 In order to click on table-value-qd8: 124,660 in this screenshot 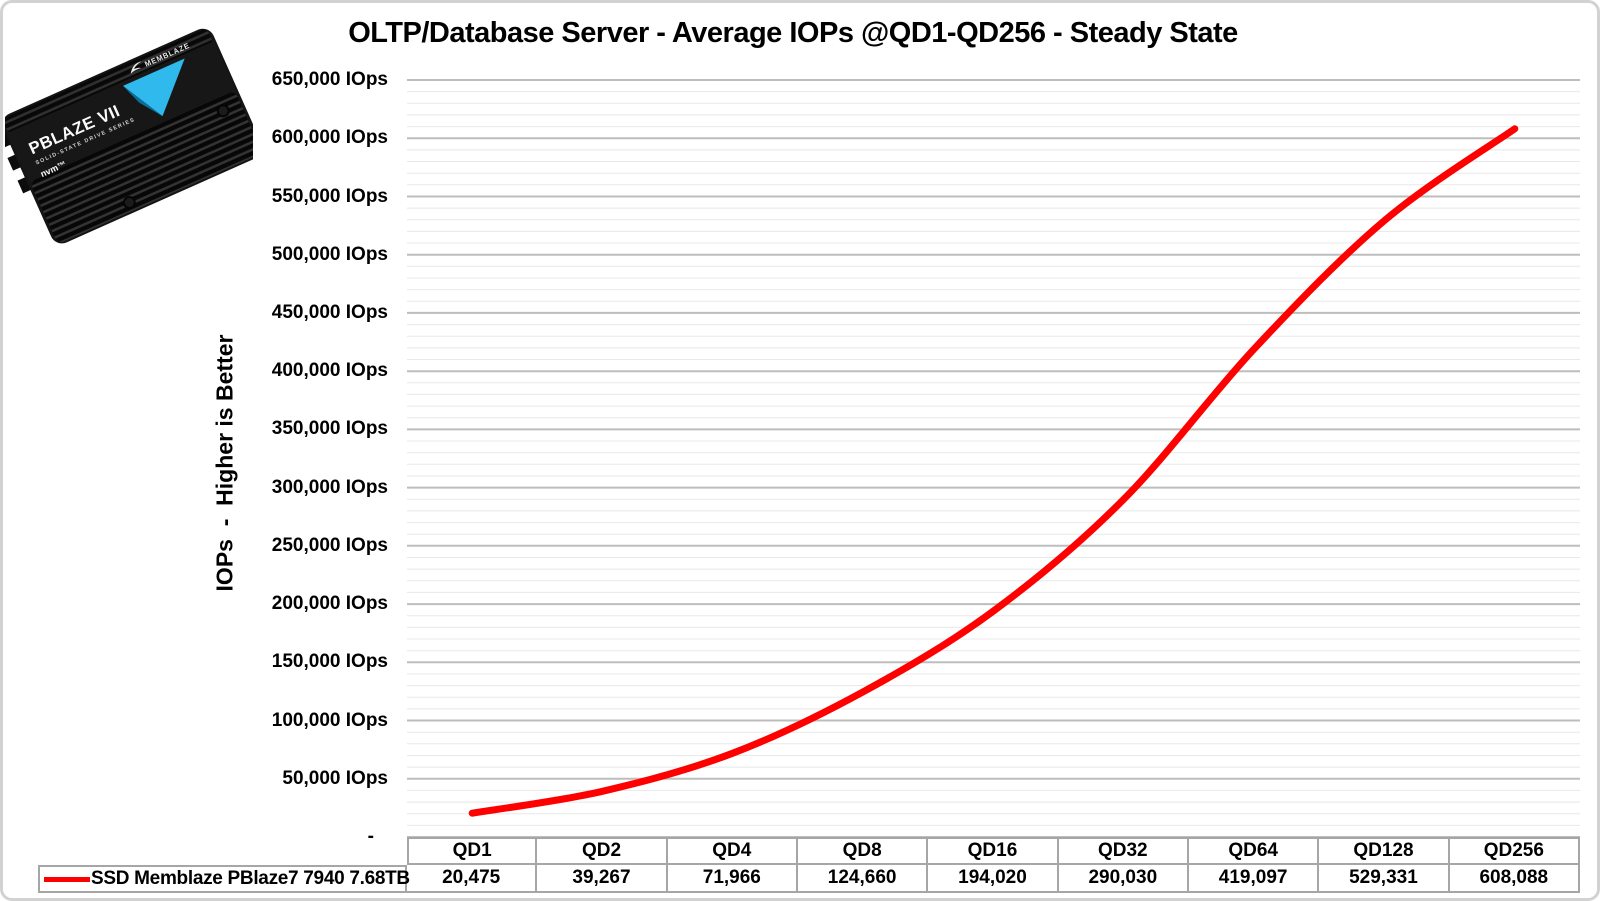, I will do `click(863, 879)`.